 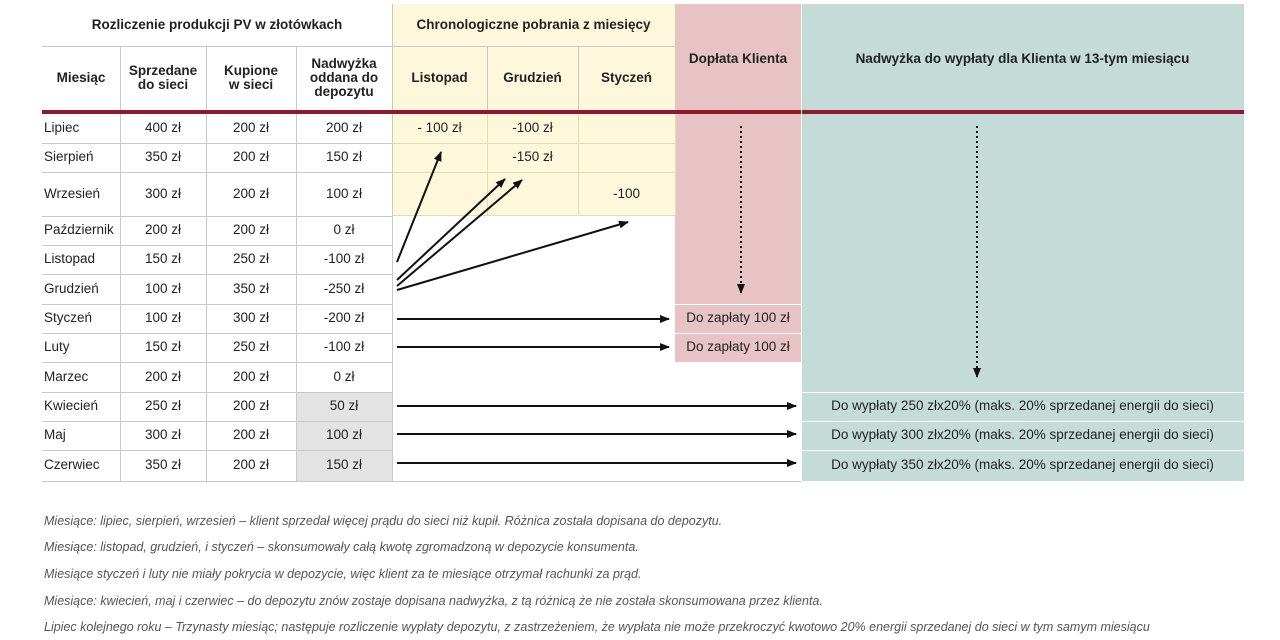 I want to click on cell-surplus: -200 zł, so click(x=344, y=318).